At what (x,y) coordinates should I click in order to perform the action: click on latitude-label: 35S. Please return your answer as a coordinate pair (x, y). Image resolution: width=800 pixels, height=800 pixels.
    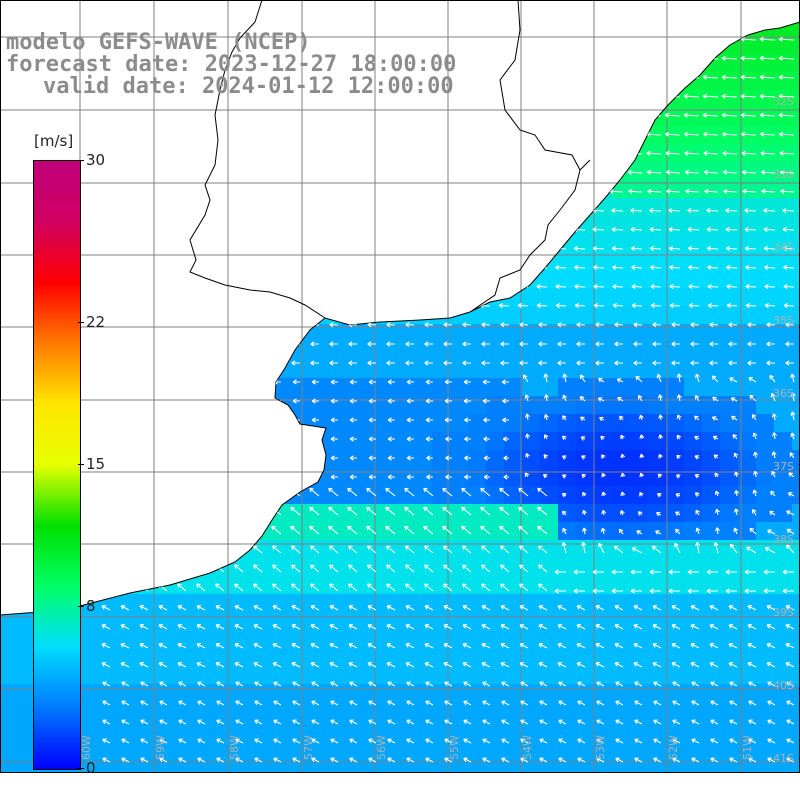
    Looking at the image, I should click on (783, 320).